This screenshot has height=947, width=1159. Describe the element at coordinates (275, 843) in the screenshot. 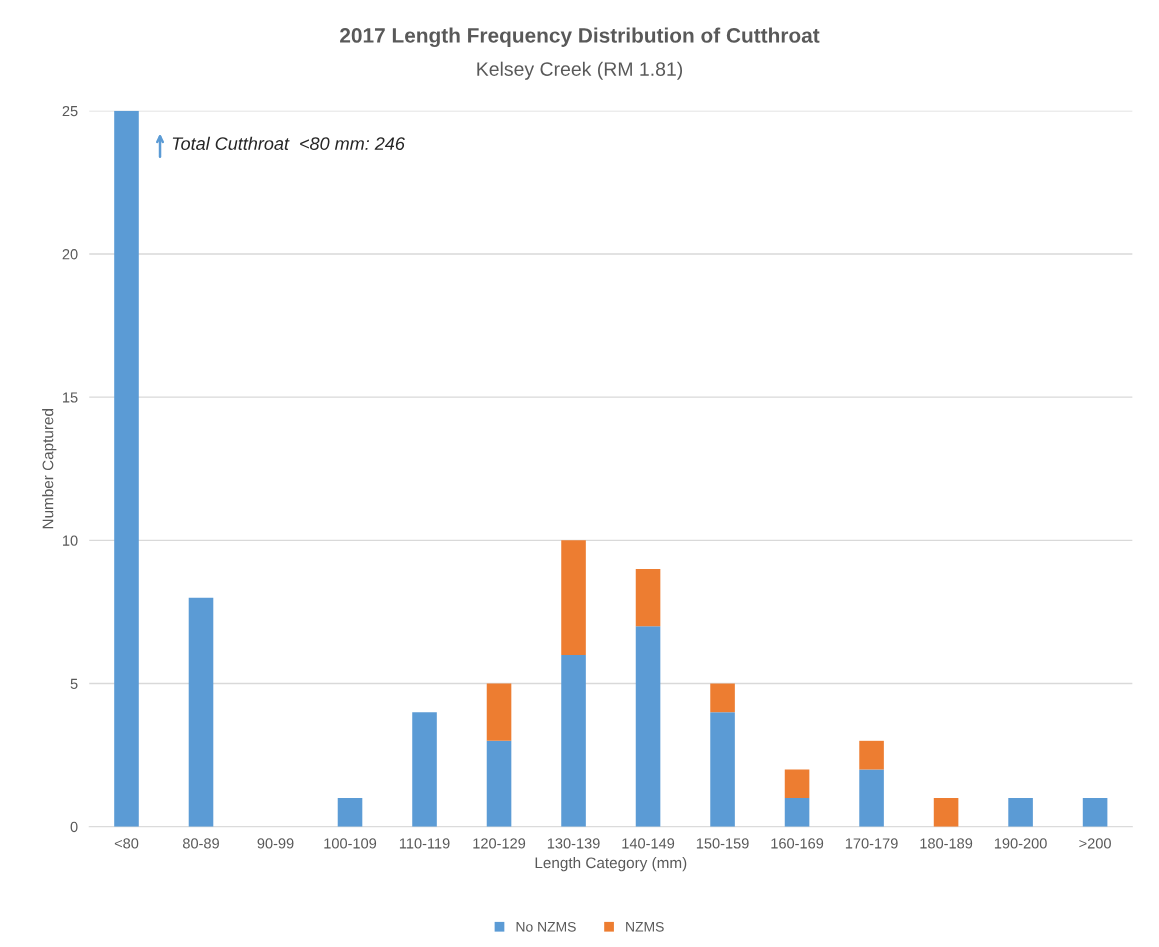

I see `x-tick-label: 90-99` at that location.